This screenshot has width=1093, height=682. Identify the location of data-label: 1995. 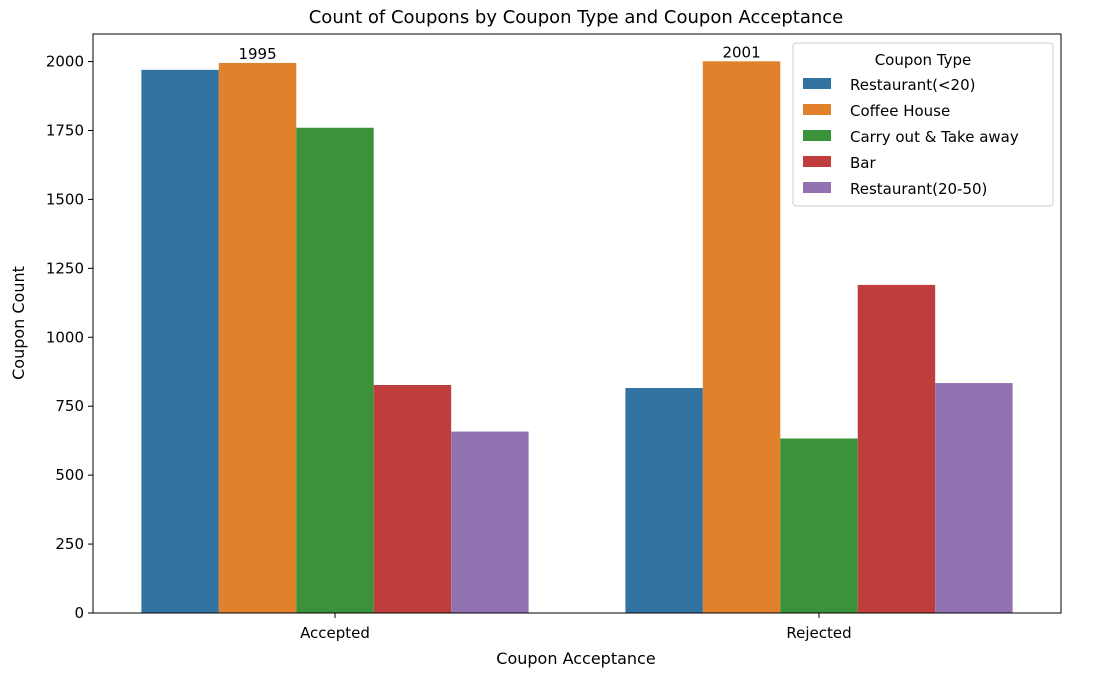
(257, 54).